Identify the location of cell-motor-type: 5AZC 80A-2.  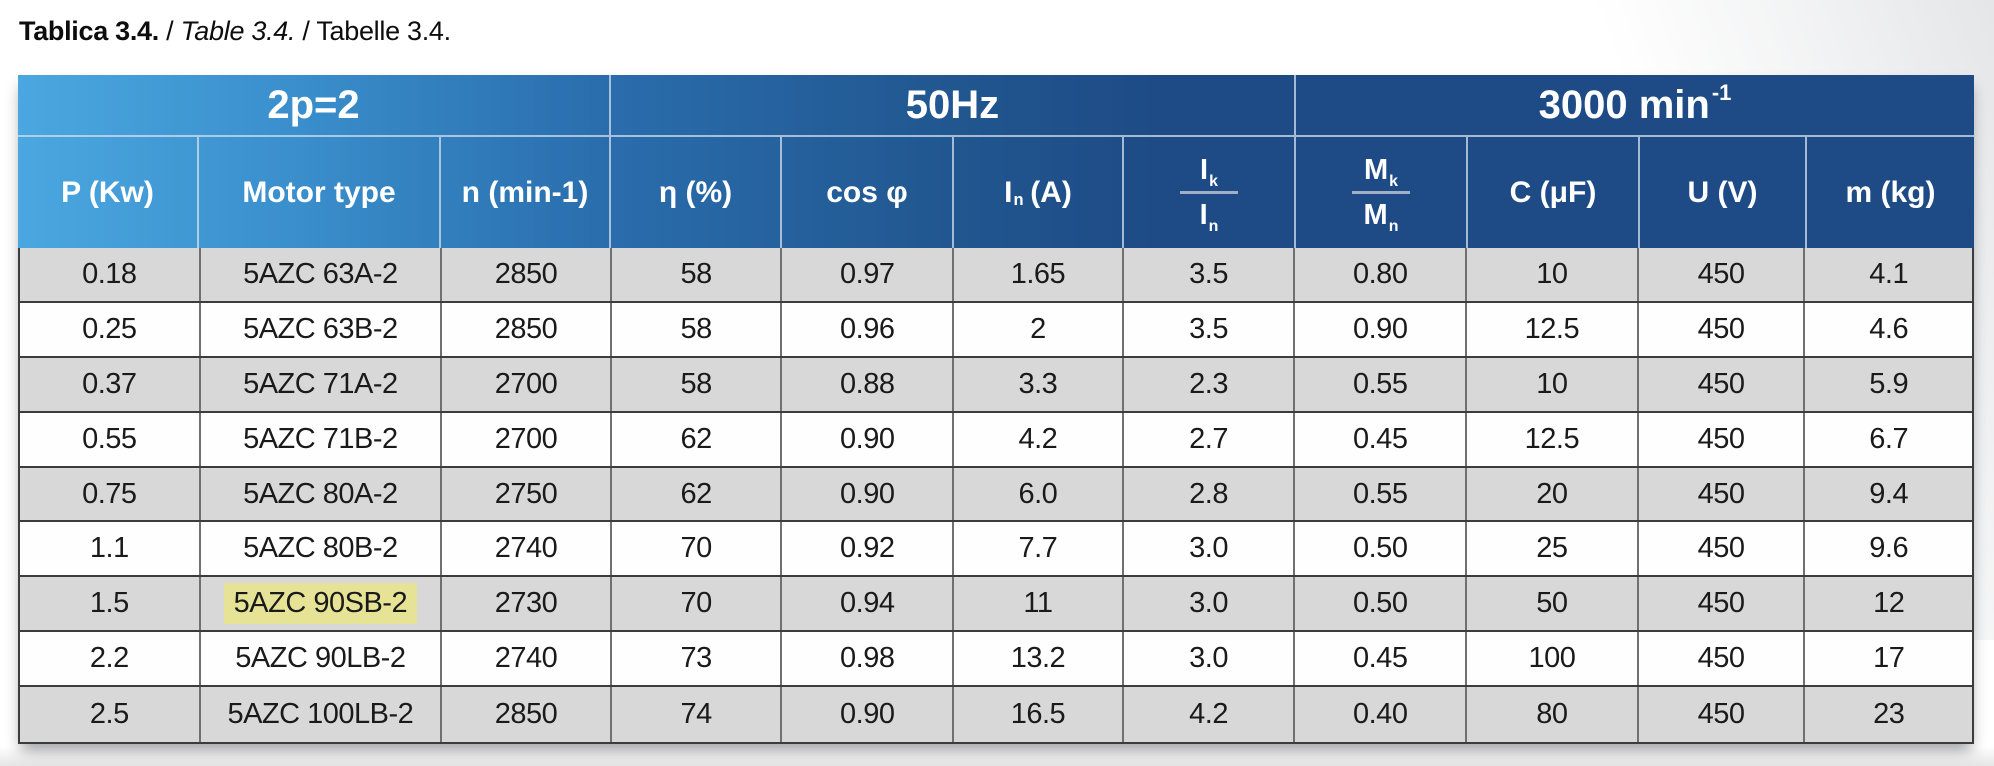
(322, 494).